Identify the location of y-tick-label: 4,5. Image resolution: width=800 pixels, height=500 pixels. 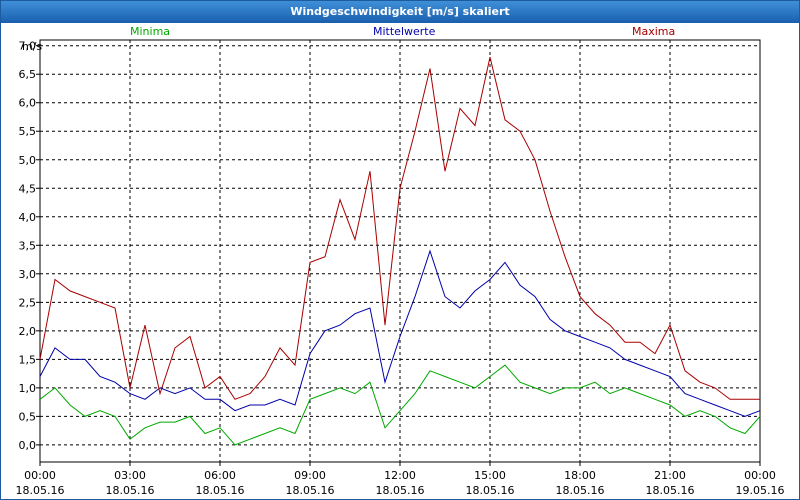
(28, 188).